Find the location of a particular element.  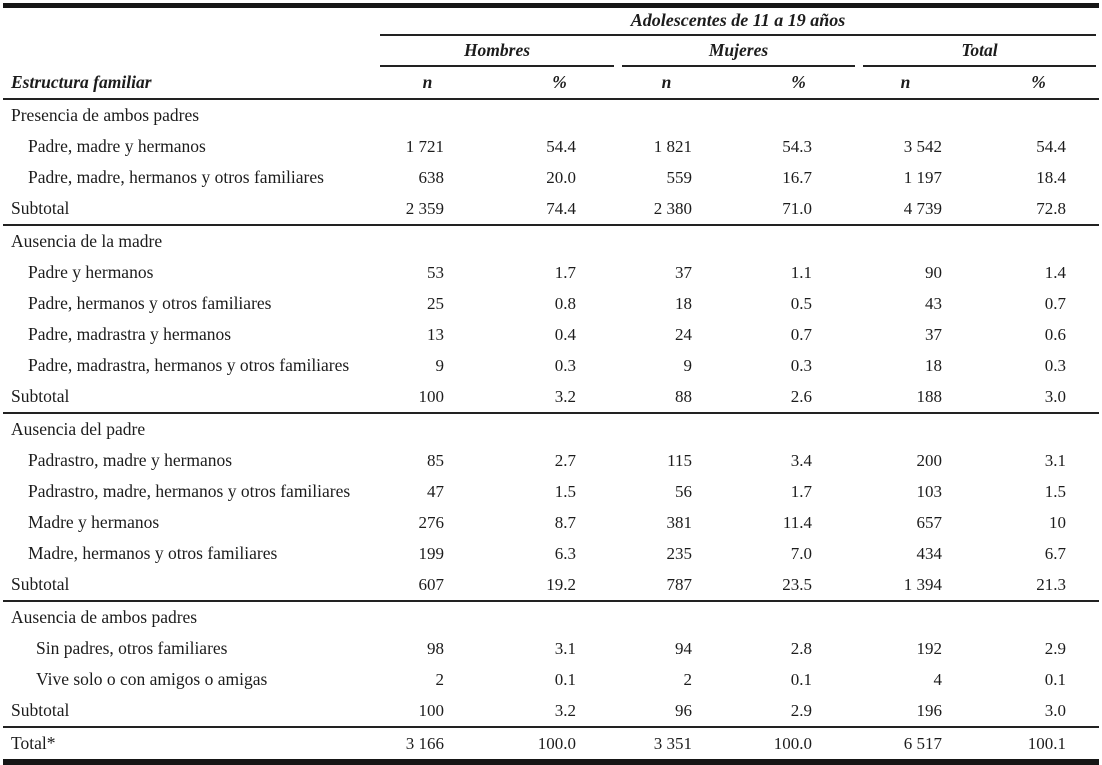

cell-value: 1.1 is located at coordinates (801, 272).